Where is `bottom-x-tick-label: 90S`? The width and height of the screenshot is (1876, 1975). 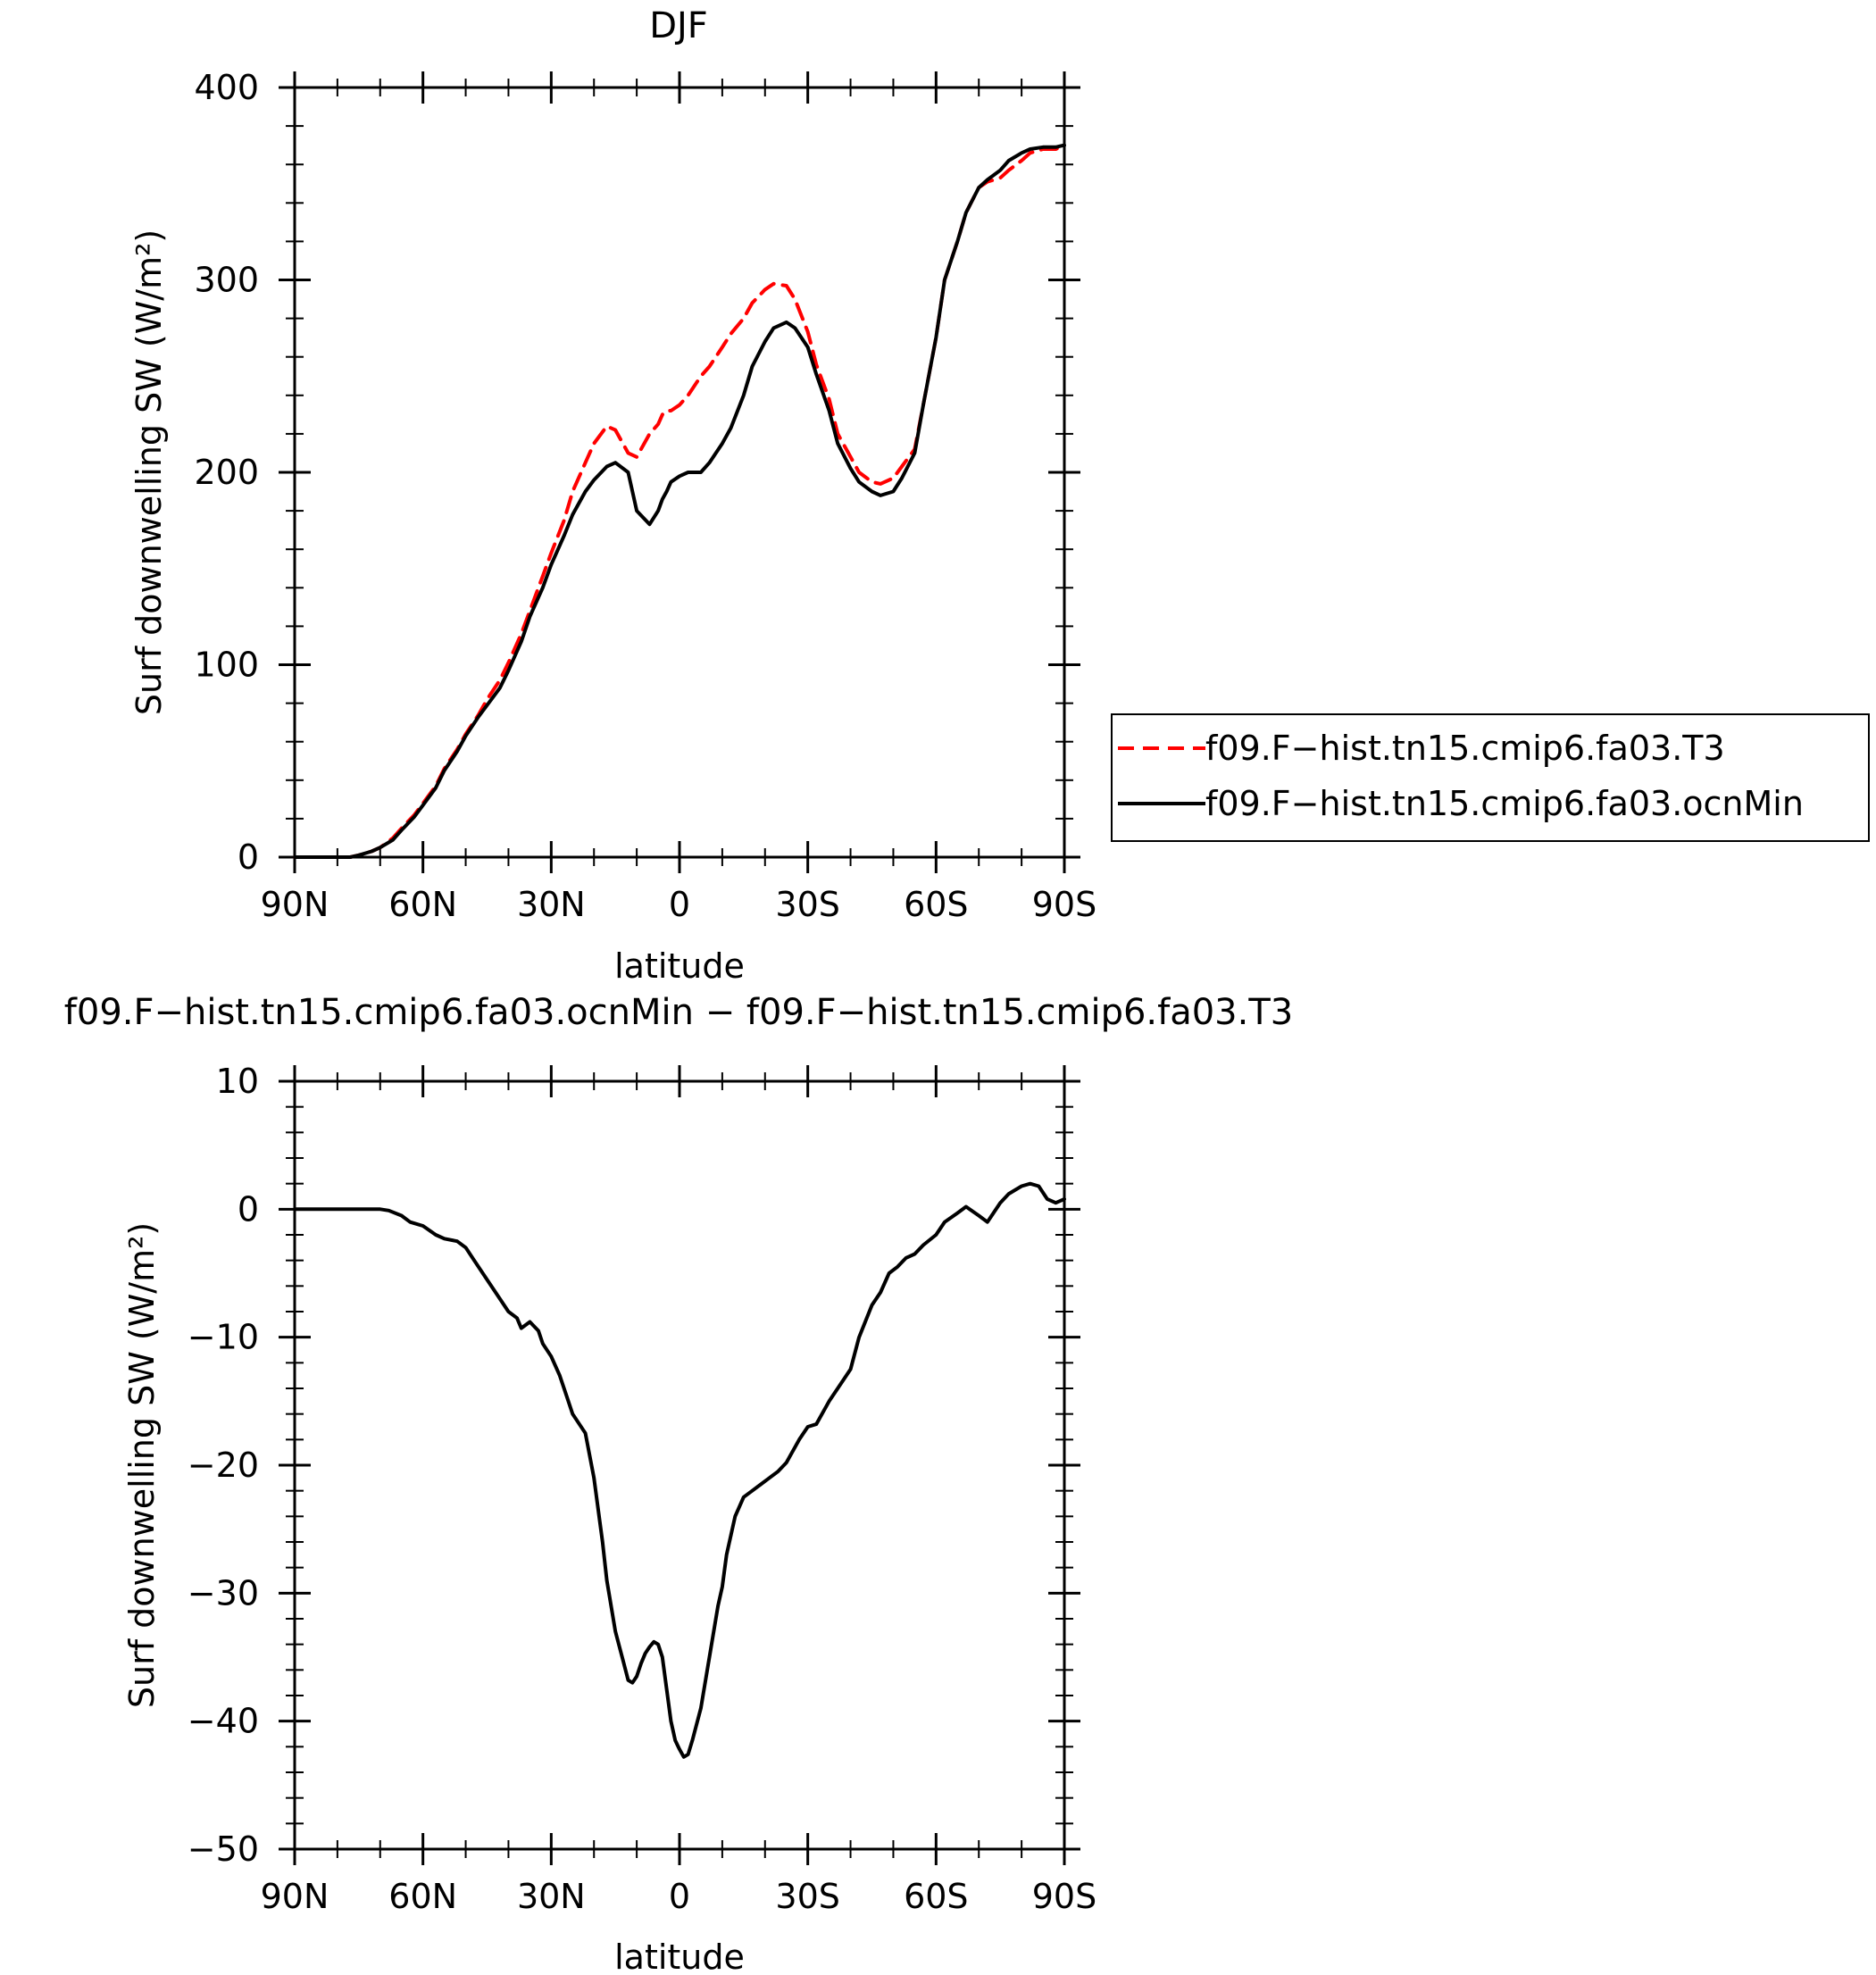 bottom-x-tick-label: 90S is located at coordinates (1064, 1897).